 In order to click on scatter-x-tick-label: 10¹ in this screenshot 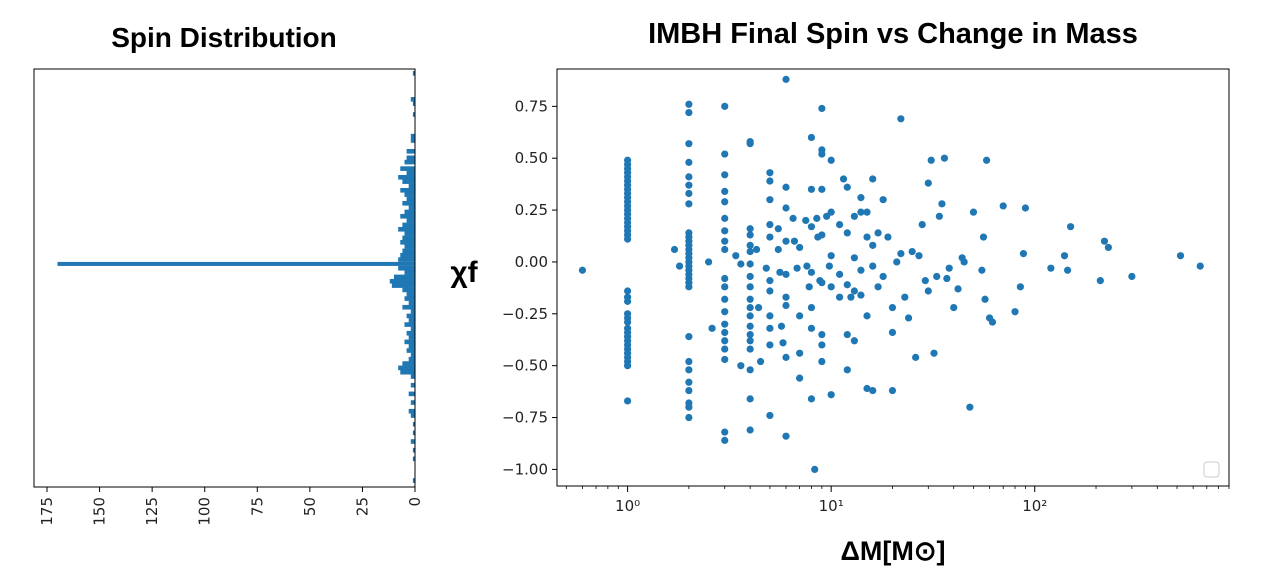, I will do `click(831, 506)`.